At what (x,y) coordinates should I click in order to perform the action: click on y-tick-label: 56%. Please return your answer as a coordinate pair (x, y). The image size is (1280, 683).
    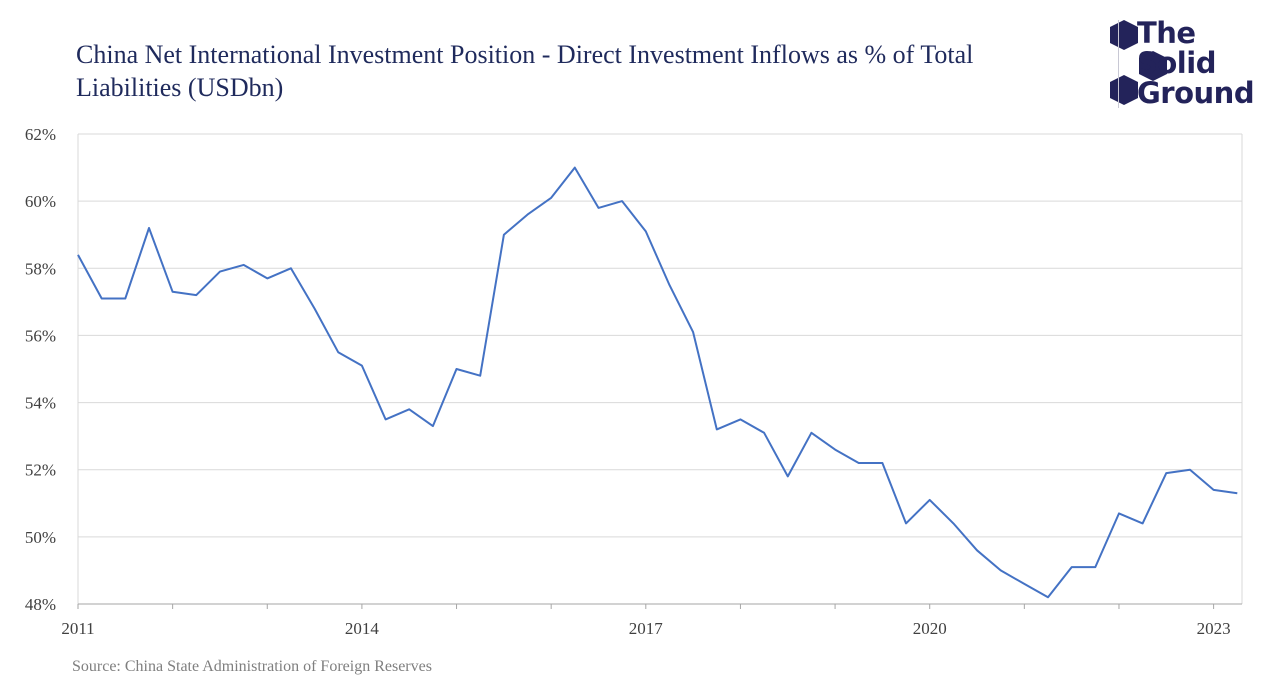
    Looking at the image, I should click on (40, 335).